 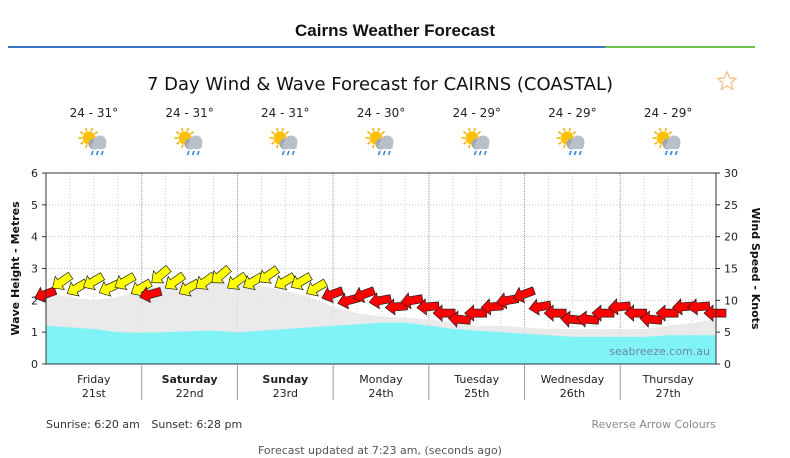 What do you see at coordinates (731, 173) in the screenshot?
I see `y-right-tick-label: 30` at bounding box center [731, 173].